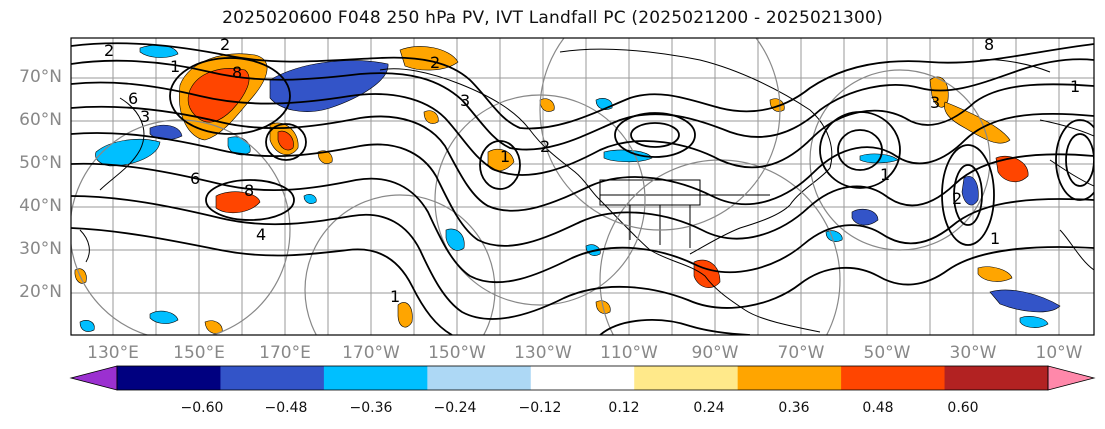 The height and width of the screenshot is (429, 1105). Describe the element at coordinates (887, 353) in the screenshot. I see `lon-label-50w: 50°W` at that location.